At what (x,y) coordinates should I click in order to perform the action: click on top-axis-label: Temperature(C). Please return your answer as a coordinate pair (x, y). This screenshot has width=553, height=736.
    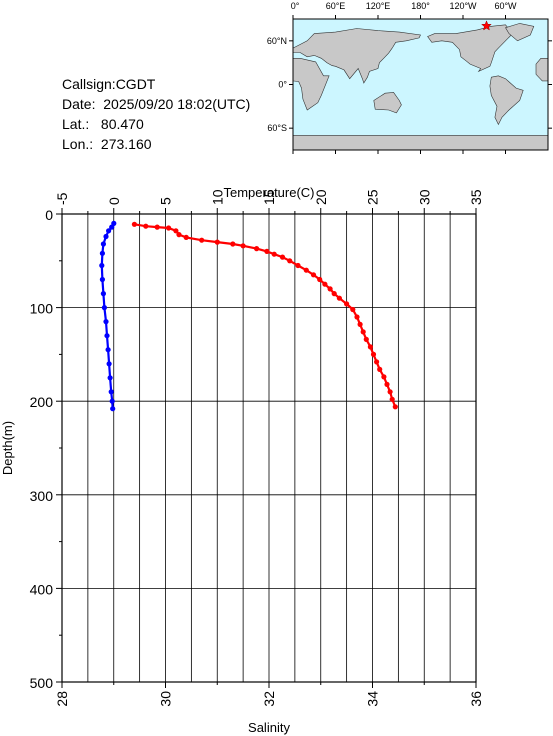
    Looking at the image, I should click on (268, 192).